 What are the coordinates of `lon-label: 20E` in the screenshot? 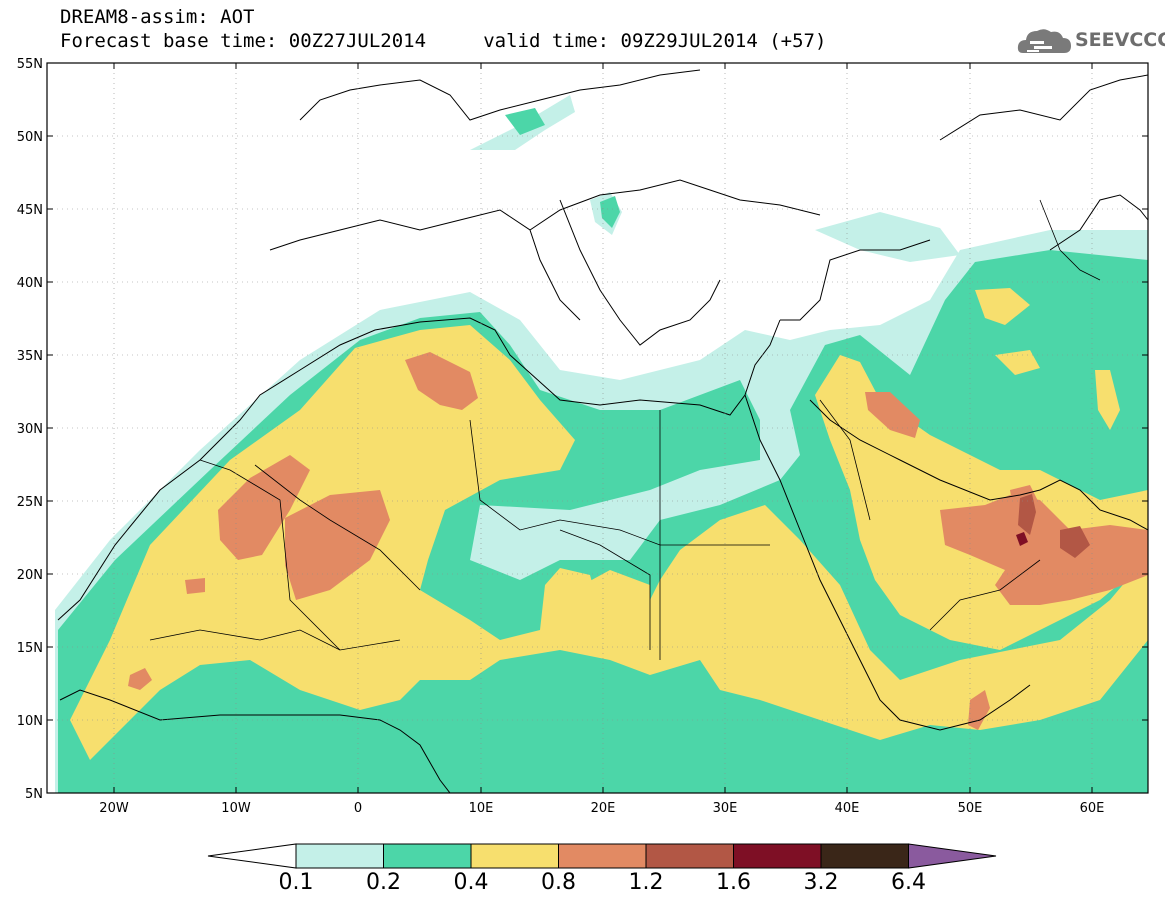 It's located at (603, 808).